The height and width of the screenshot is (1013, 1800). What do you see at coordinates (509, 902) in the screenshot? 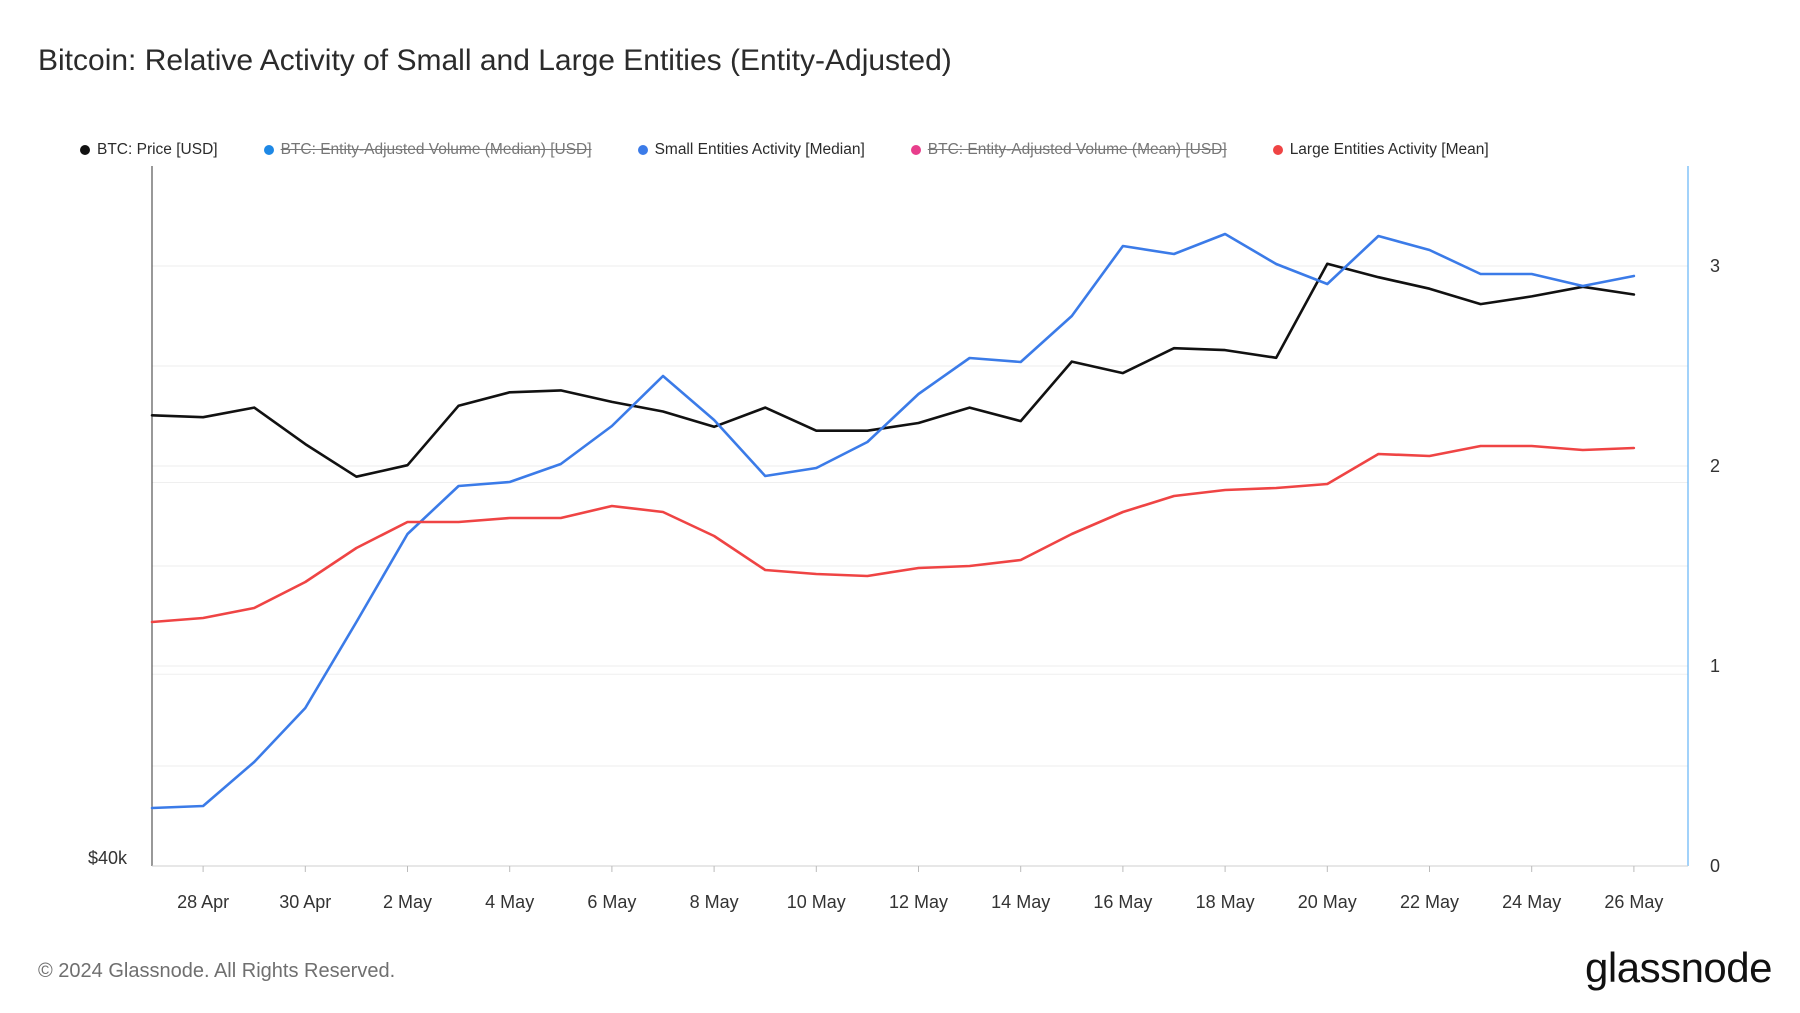
I see `x-tick-label: 4 May` at bounding box center [509, 902].